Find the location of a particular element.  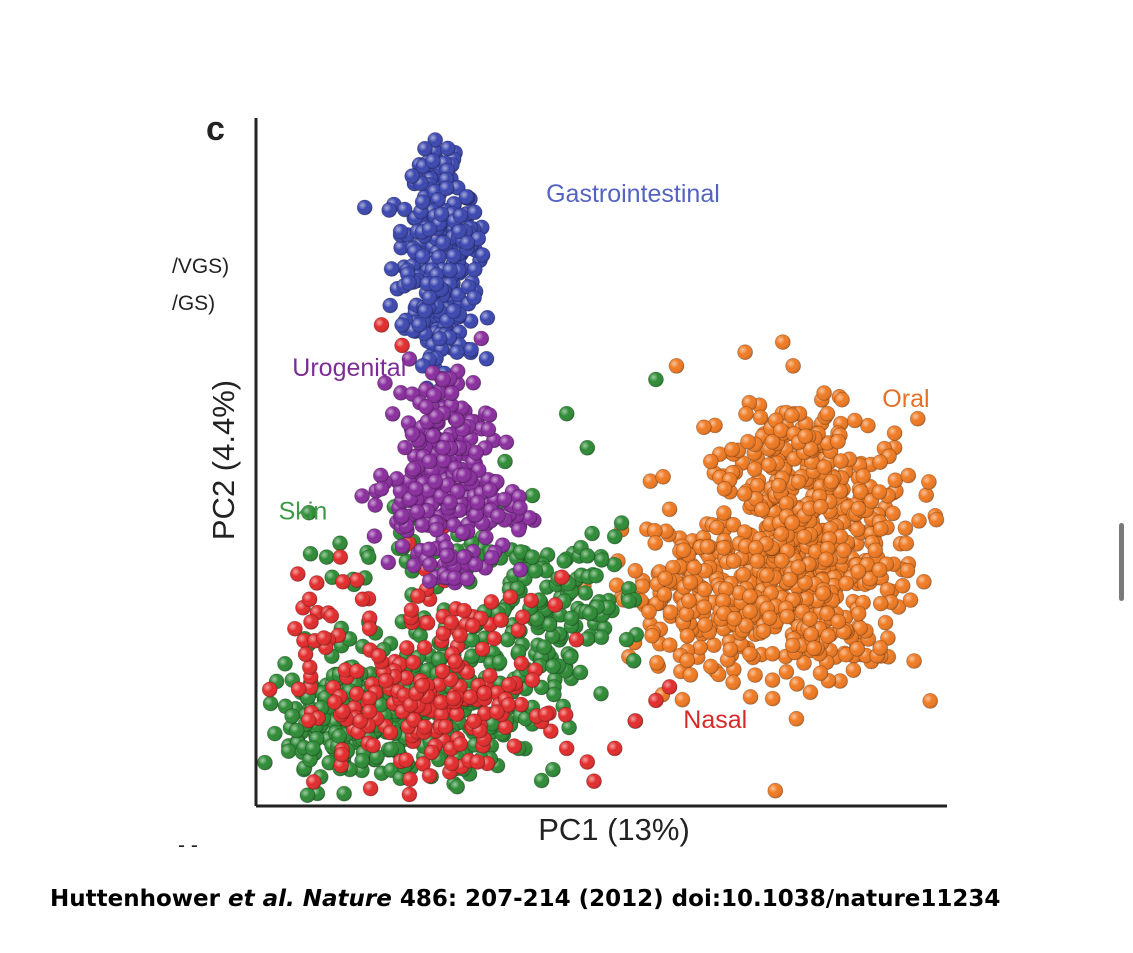

citation-journal: Nature is located at coordinates (347, 899).